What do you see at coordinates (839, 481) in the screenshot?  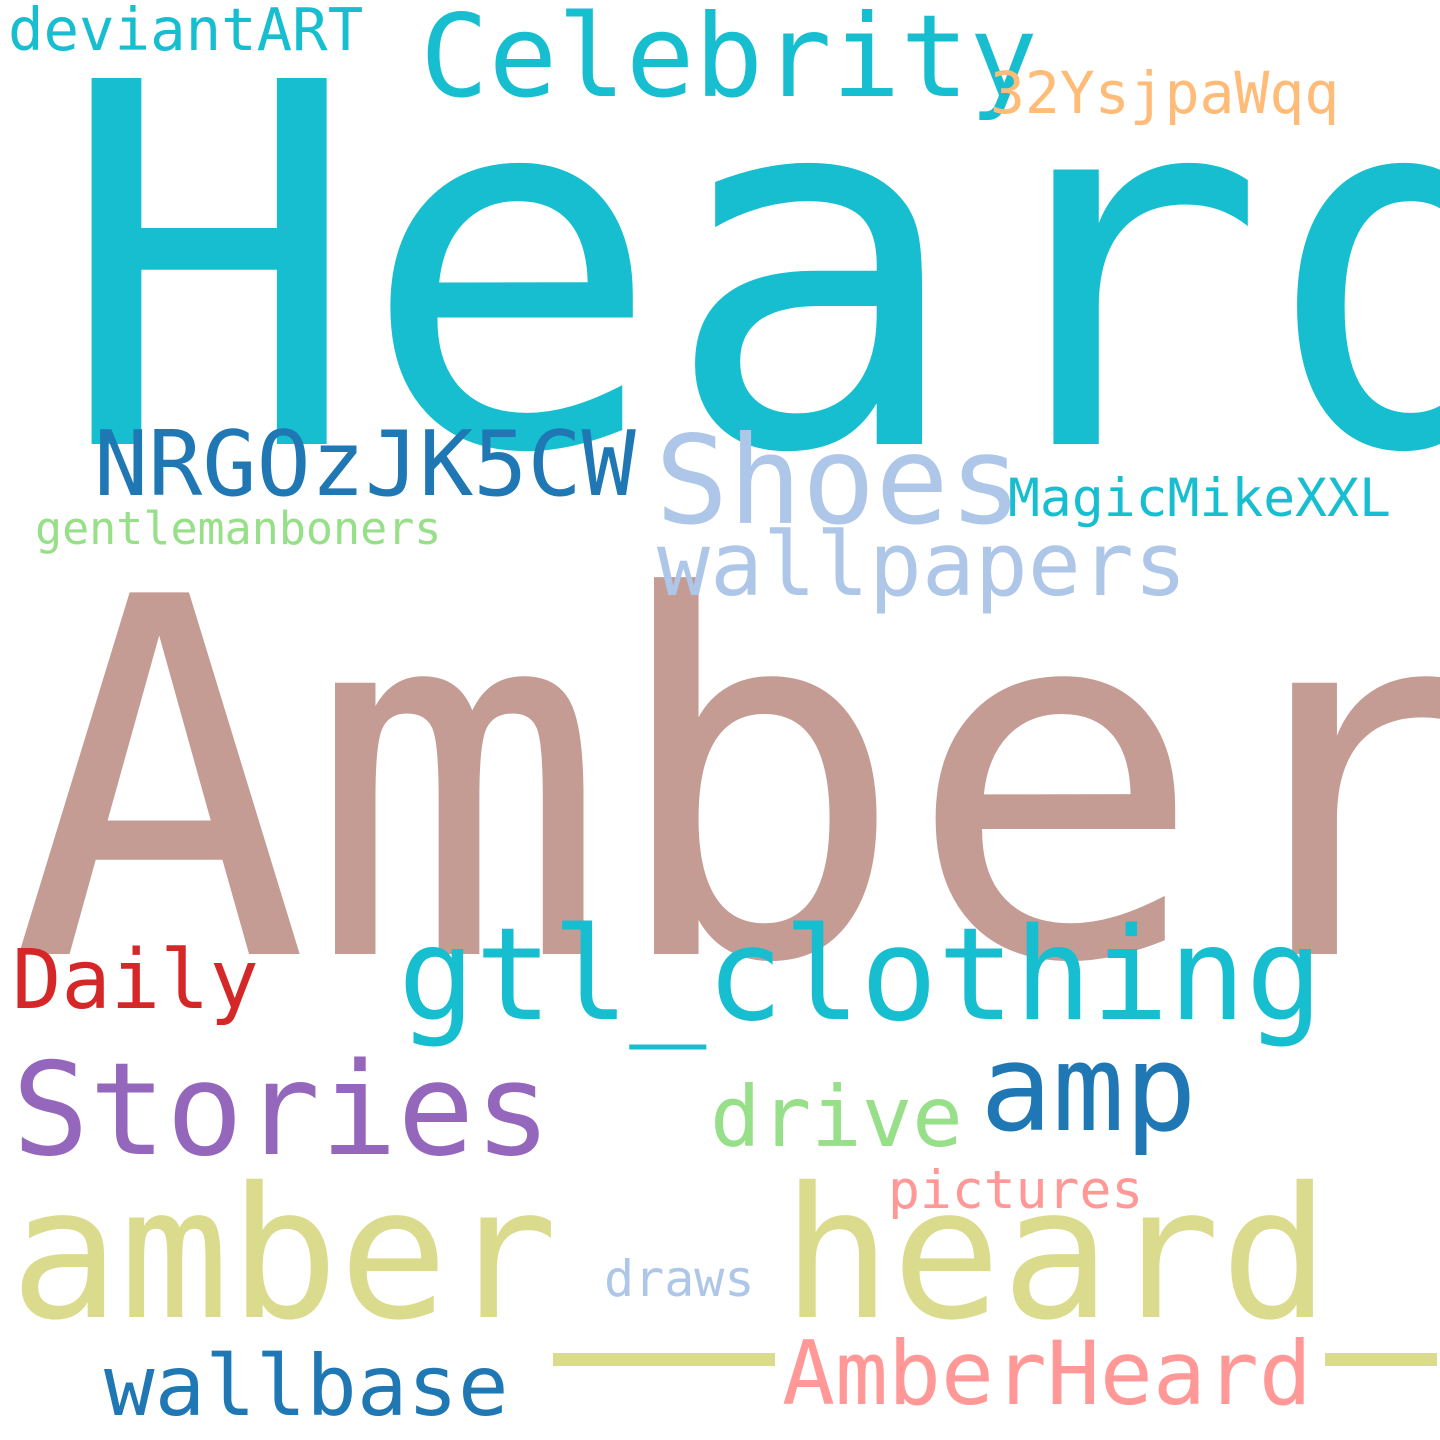 I see `word-shoes: Shoes` at bounding box center [839, 481].